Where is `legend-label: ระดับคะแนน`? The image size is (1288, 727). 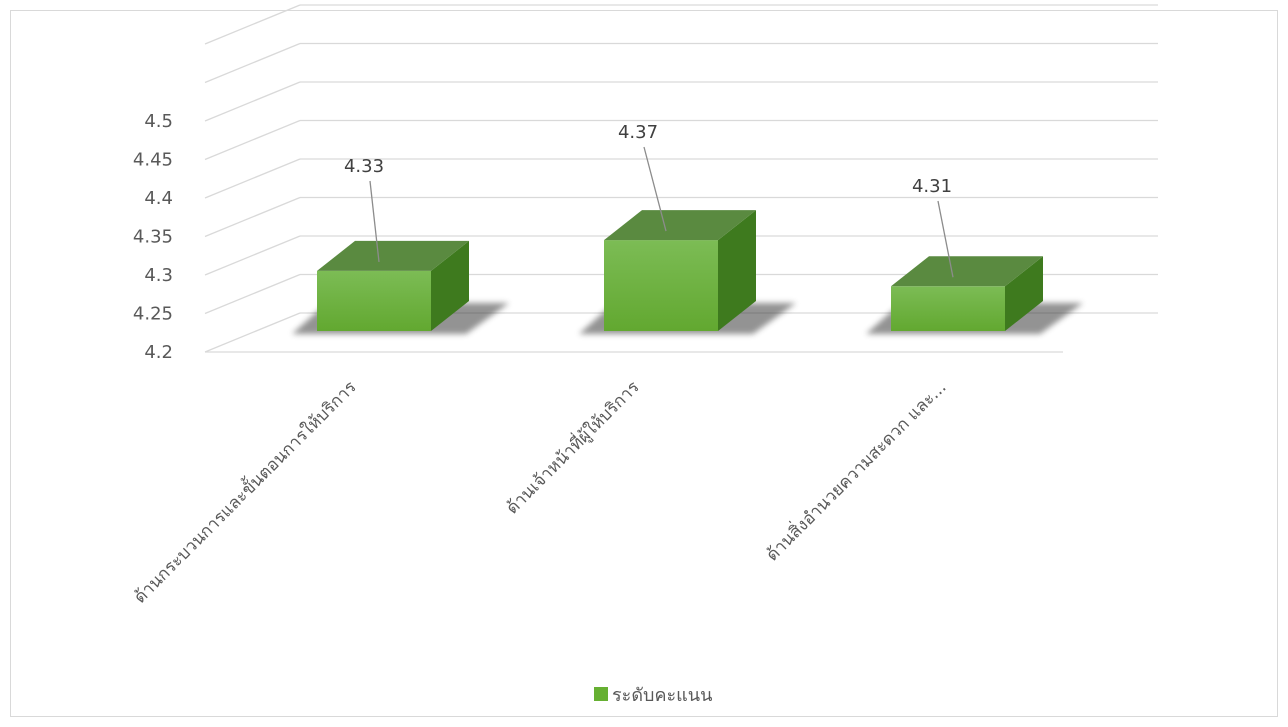
legend-label: ระดับคะแนน is located at coordinates (662, 695).